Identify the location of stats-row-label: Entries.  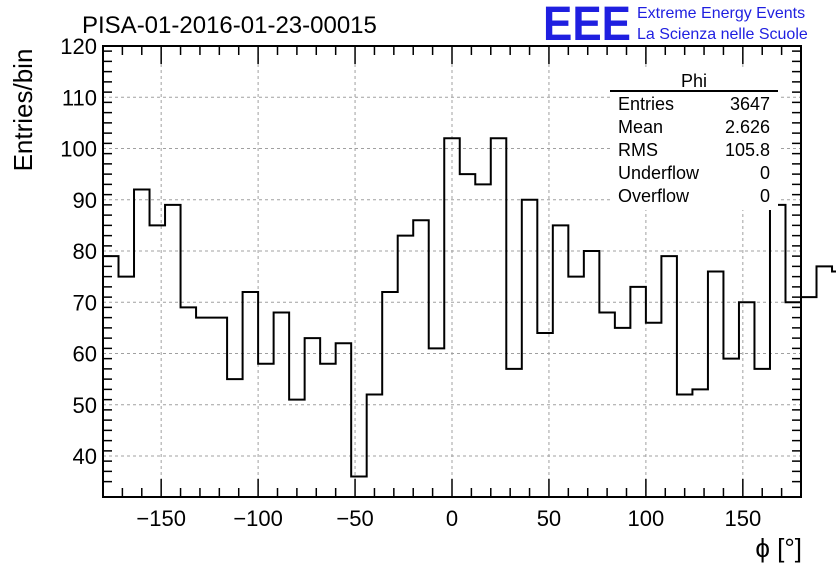
(646, 104).